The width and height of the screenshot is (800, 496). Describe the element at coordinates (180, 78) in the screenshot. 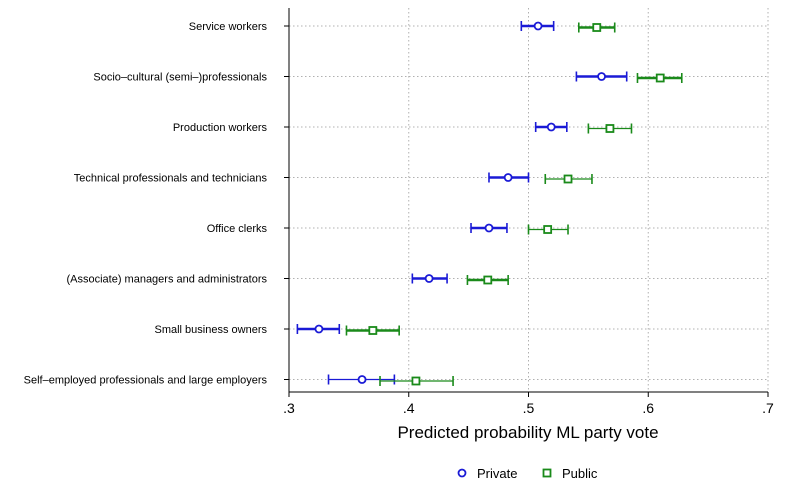

I see `category-label: Socio–cultural (semi–)professionals` at that location.